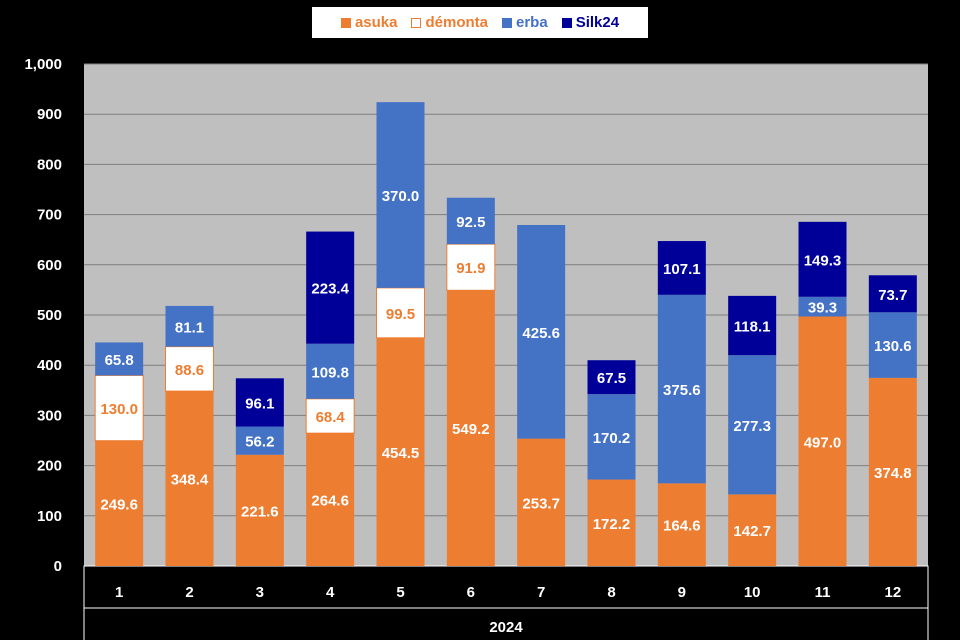 Image resolution: width=960 pixels, height=640 pixels. What do you see at coordinates (49, 215) in the screenshot?
I see `y-tick-label: 700` at bounding box center [49, 215].